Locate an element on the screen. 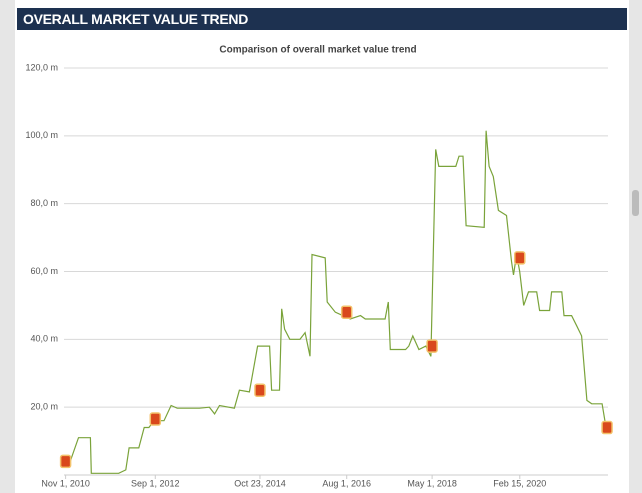 This screenshot has width=642, height=493. y-tick-label: 20,0 m is located at coordinates (44, 407).